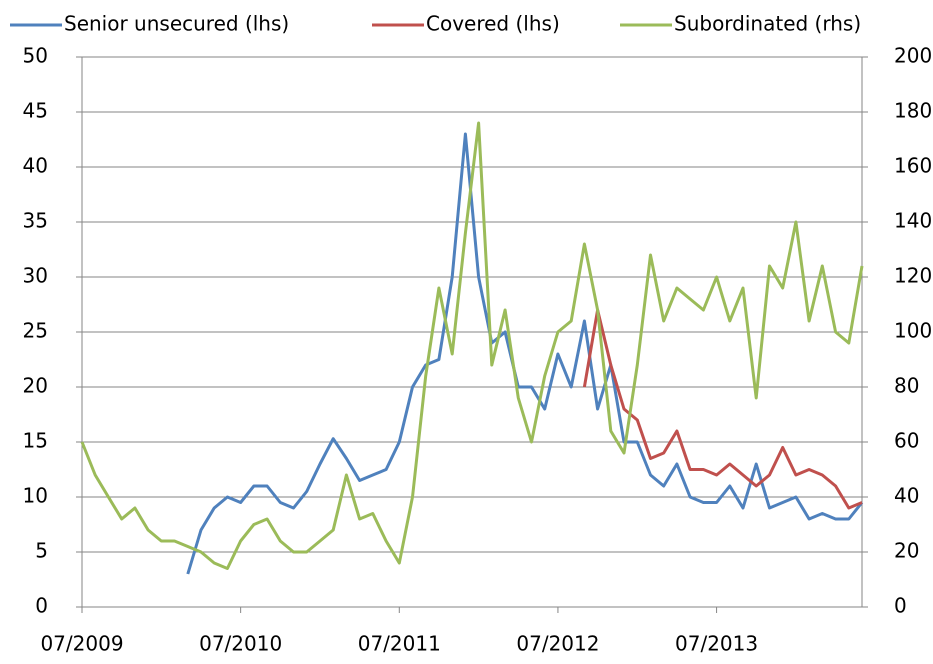 Image resolution: width=933 pixels, height=664 pixels. I want to click on x-tick-label: 07/2012, so click(557, 644).